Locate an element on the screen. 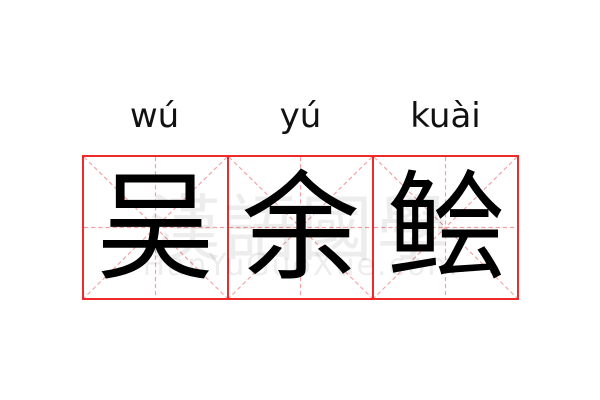 This screenshot has height=400, width=600. pinyin-1: wú is located at coordinates (154, 116).